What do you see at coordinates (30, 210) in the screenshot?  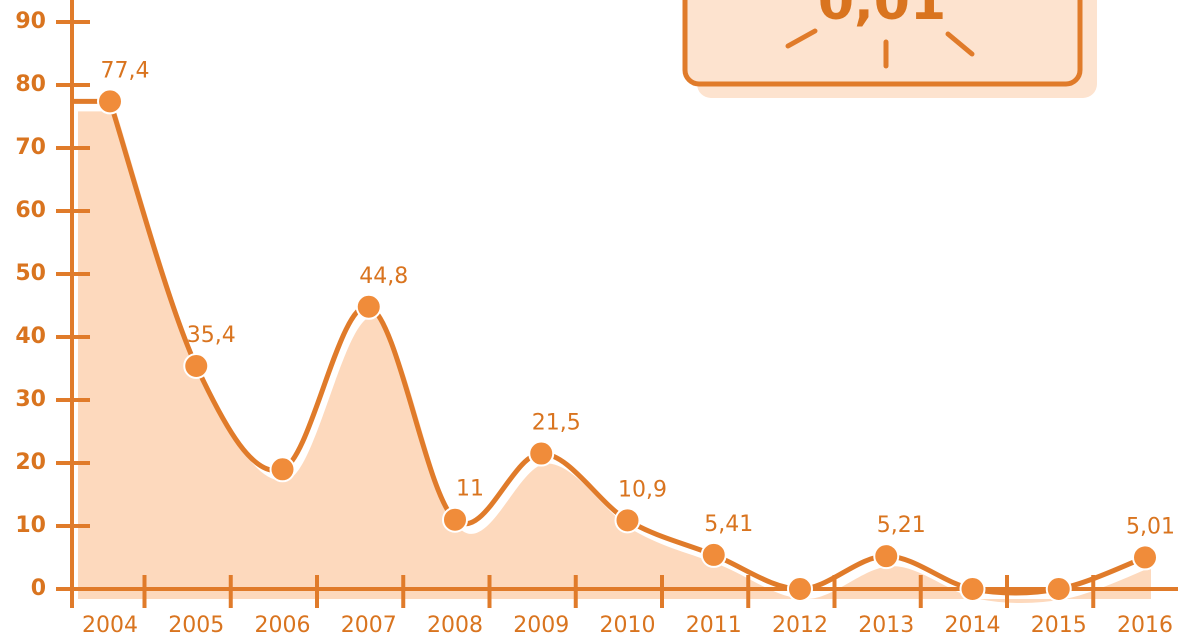 I see `y-tick-label: 60` at bounding box center [30, 210].